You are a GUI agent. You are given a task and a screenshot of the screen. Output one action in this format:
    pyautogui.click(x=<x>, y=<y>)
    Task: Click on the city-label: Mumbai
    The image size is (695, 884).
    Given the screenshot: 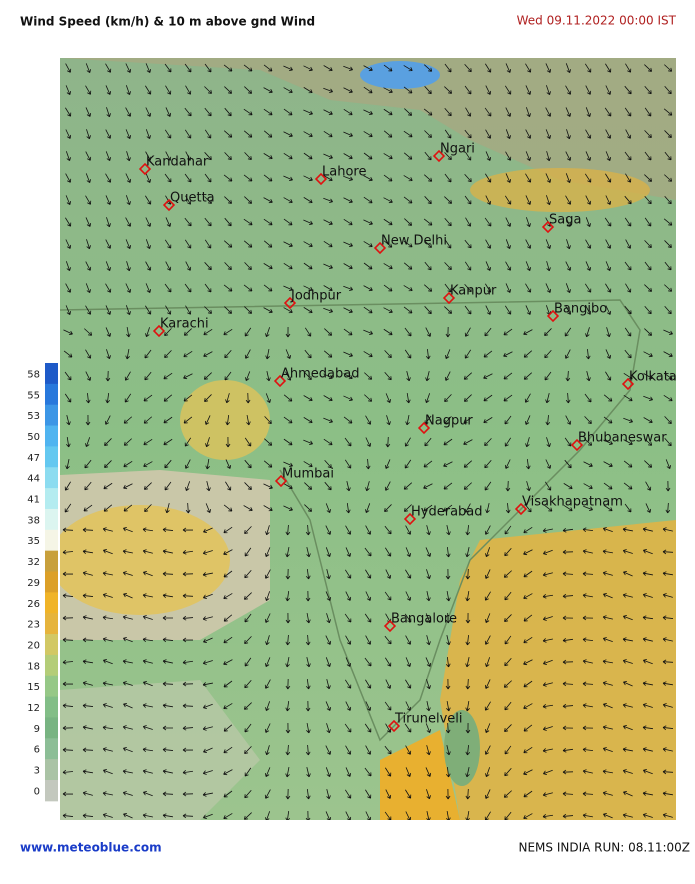 What is the action you would take?
    pyautogui.click(x=308, y=474)
    